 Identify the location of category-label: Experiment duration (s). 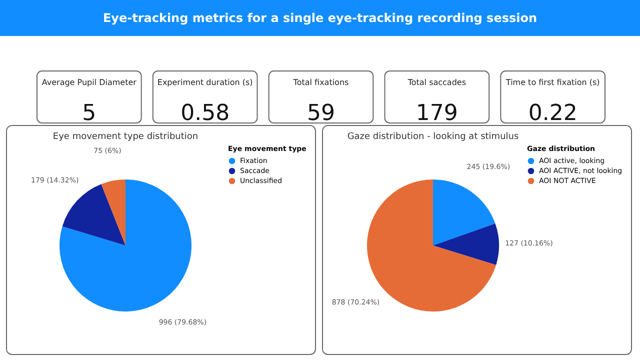
(205, 82).